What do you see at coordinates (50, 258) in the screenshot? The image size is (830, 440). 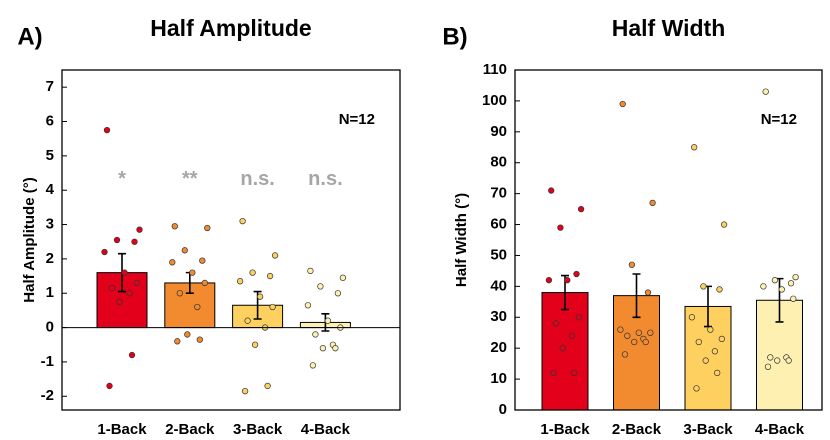 I see `y-tick-label: 2` at bounding box center [50, 258].